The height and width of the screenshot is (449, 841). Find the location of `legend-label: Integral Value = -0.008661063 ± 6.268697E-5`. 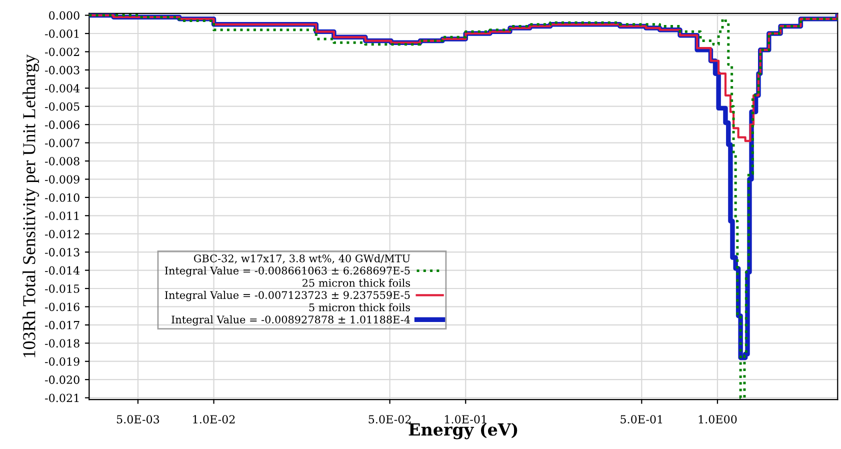

legend-label: Integral Value = -0.008661063 ± 6.268697E-5 is located at coordinates (287, 271).